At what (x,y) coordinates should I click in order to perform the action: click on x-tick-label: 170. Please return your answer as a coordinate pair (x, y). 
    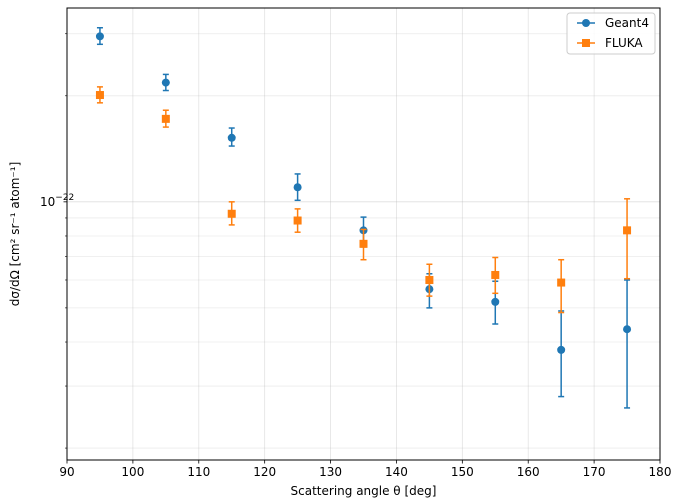
    Looking at the image, I should click on (594, 472).